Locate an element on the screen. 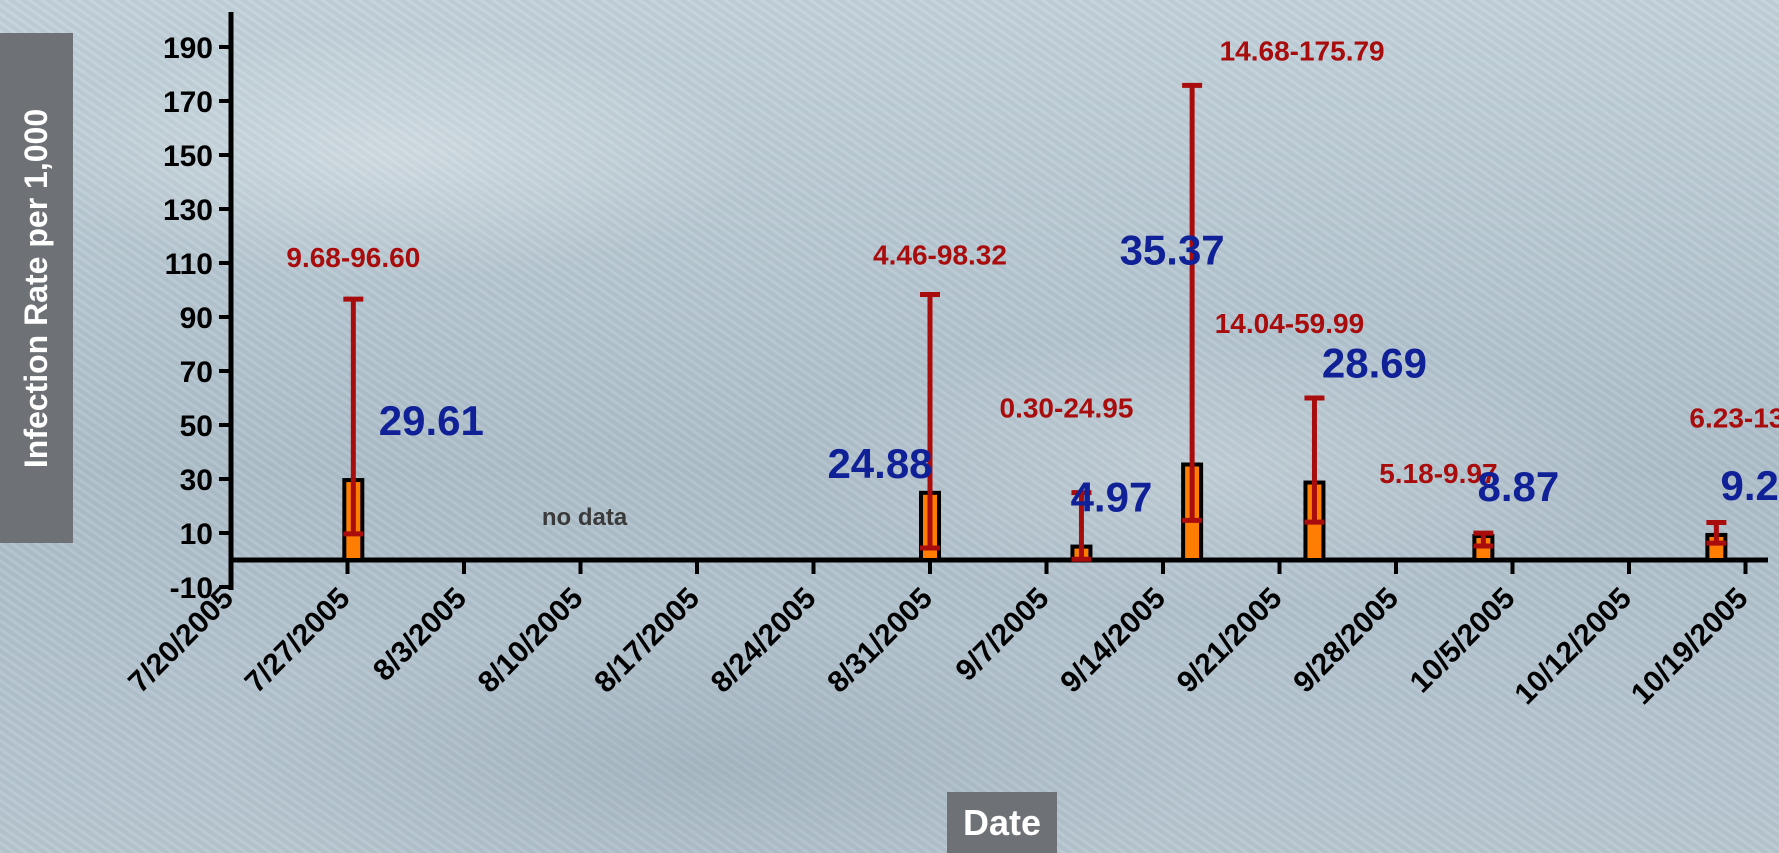 The width and height of the screenshot is (1779, 853). y-tick-label: 190 is located at coordinates (188, 48).